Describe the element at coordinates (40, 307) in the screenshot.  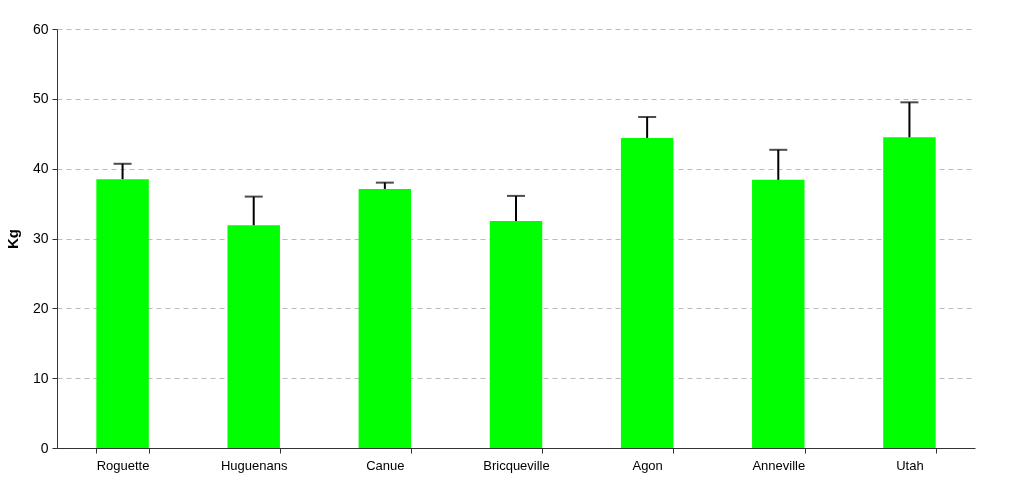
I see `y-tick-label: 20` at that location.